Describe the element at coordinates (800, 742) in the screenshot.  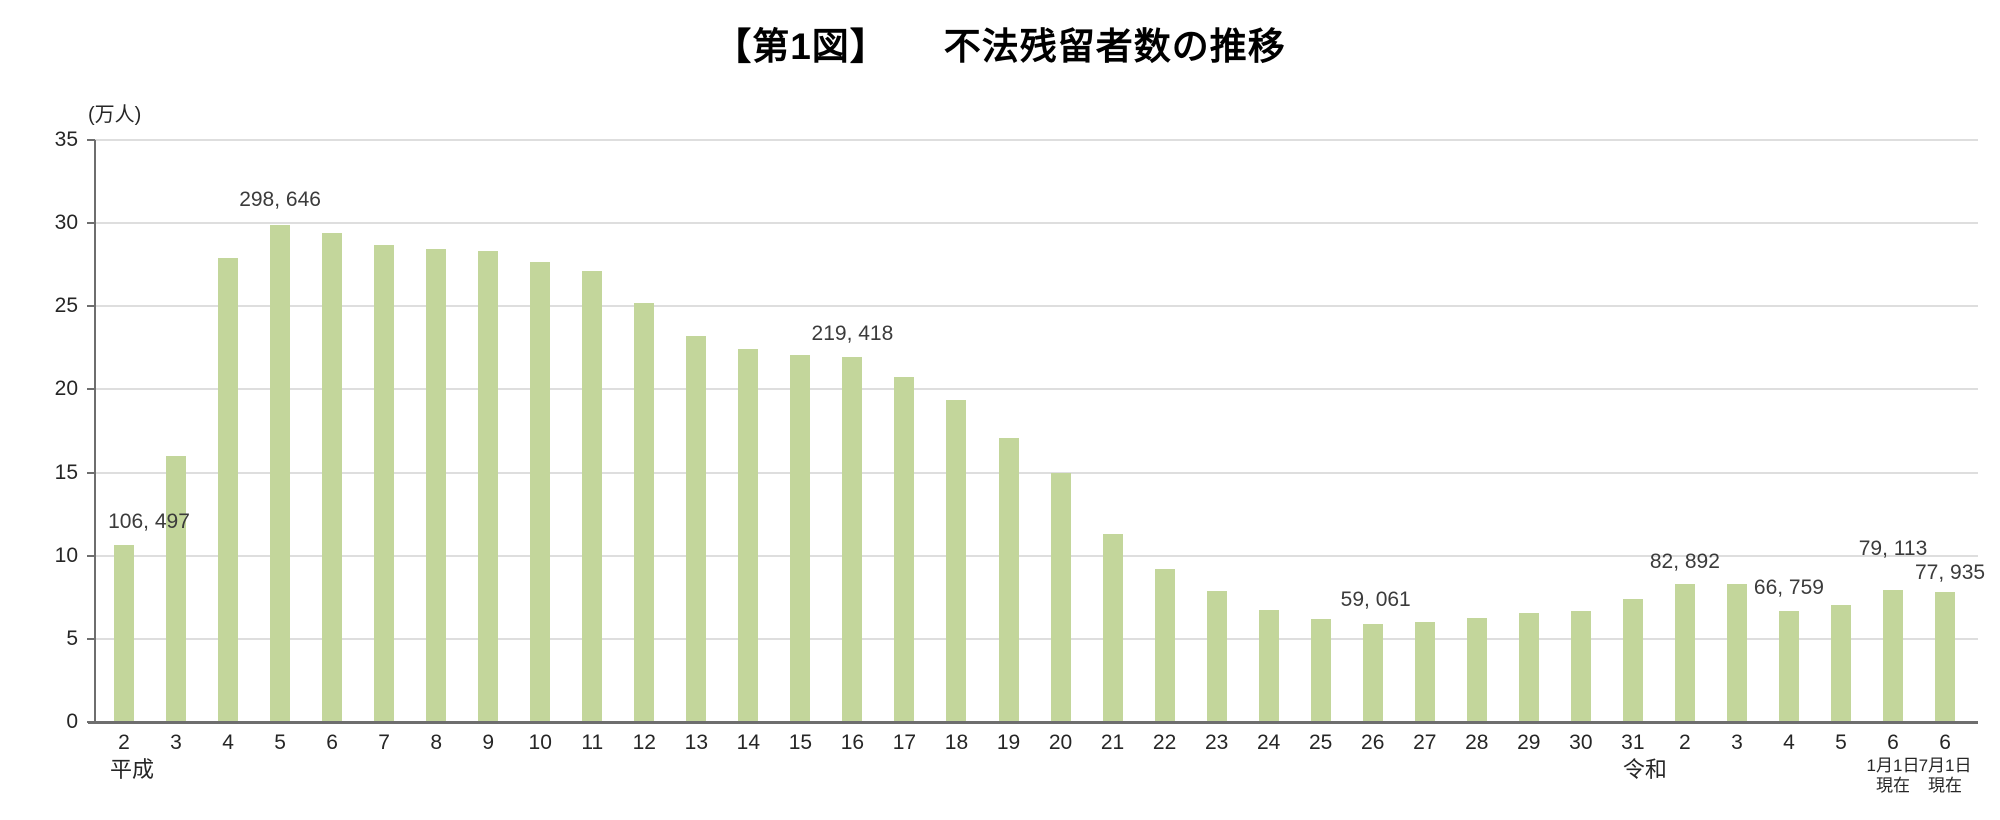
I see `x-tick-label: 15` at that location.